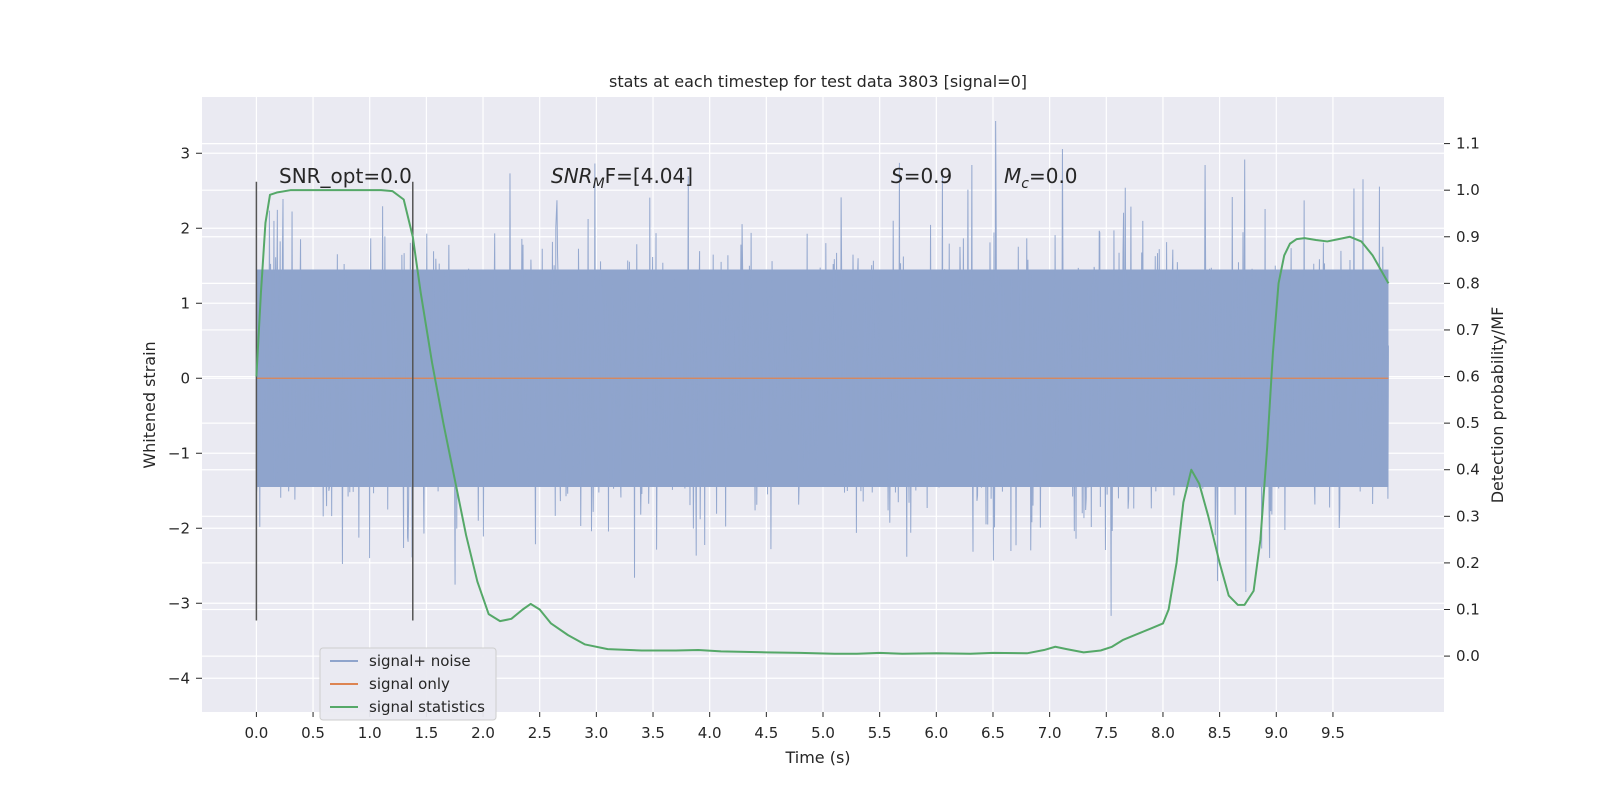 Image resolution: width=1600 pixels, height=800 pixels. What do you see at coordinates (1025, 184) in the screenshot?
I see `annotation-mc-subscript: c` at bounding box center [1025, 184].